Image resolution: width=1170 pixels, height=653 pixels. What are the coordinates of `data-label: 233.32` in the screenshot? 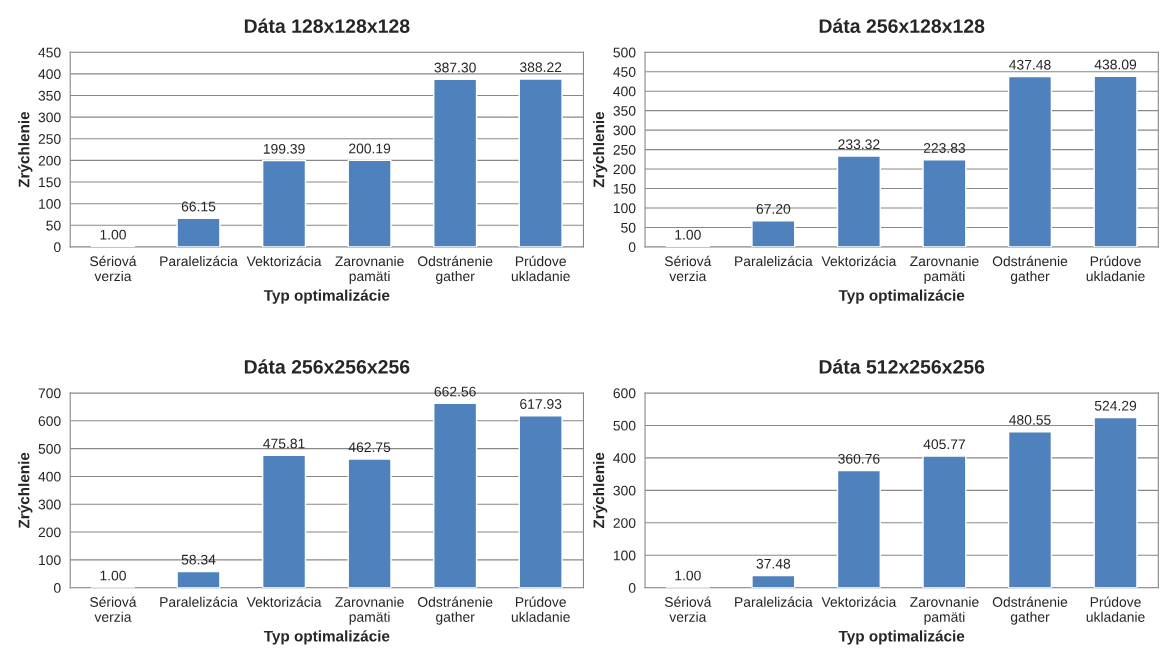 It's located at (859, 144).